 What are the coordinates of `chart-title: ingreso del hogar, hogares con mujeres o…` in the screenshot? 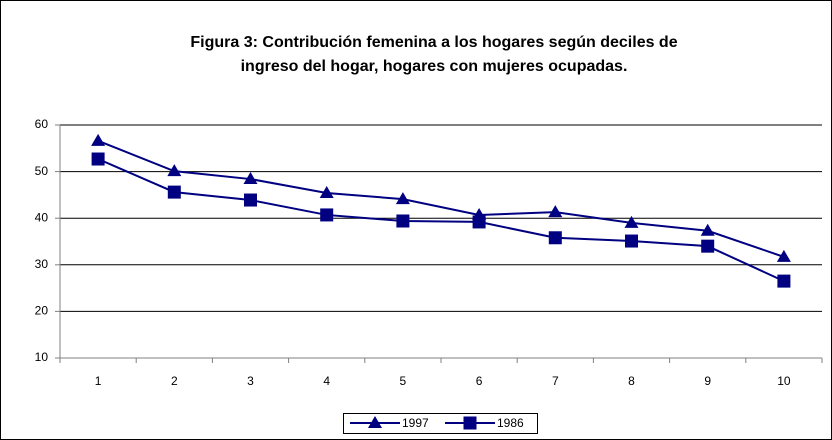 It's located at (434, 66).